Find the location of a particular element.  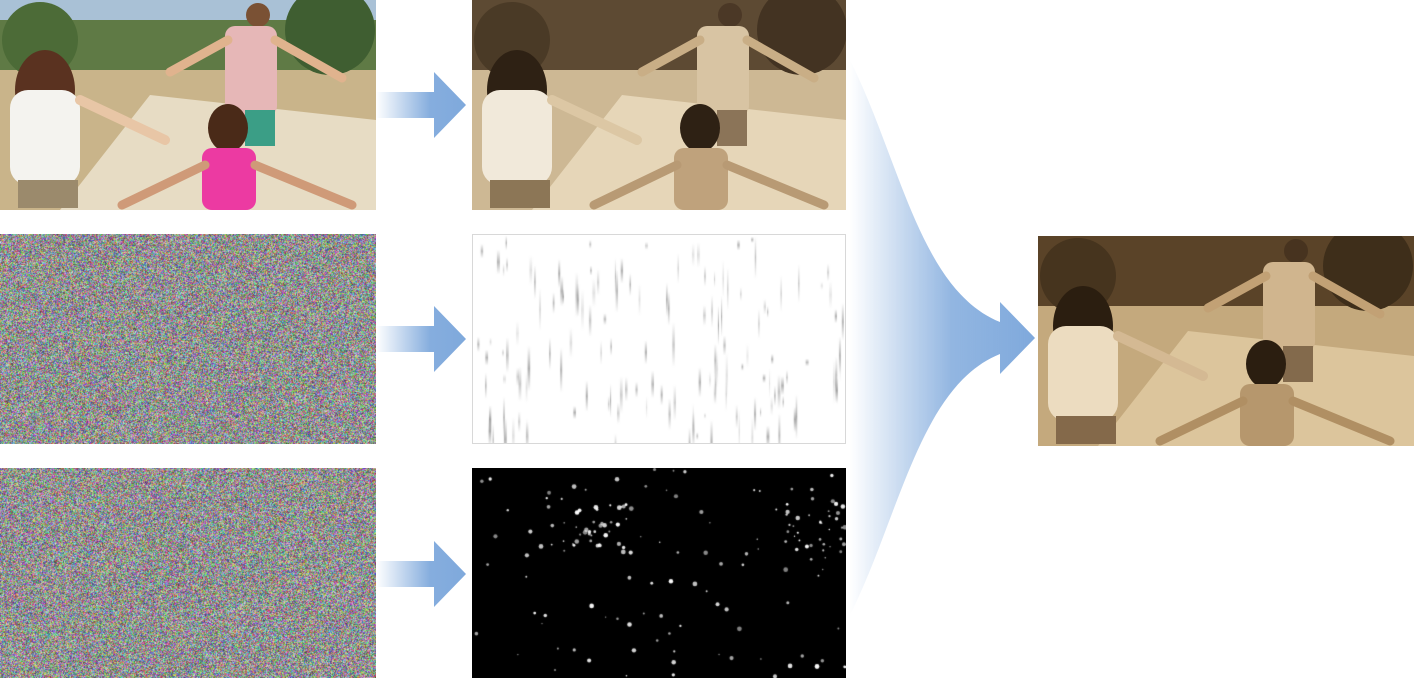

merge-arrow-icon is located at coordinates (942, 337).